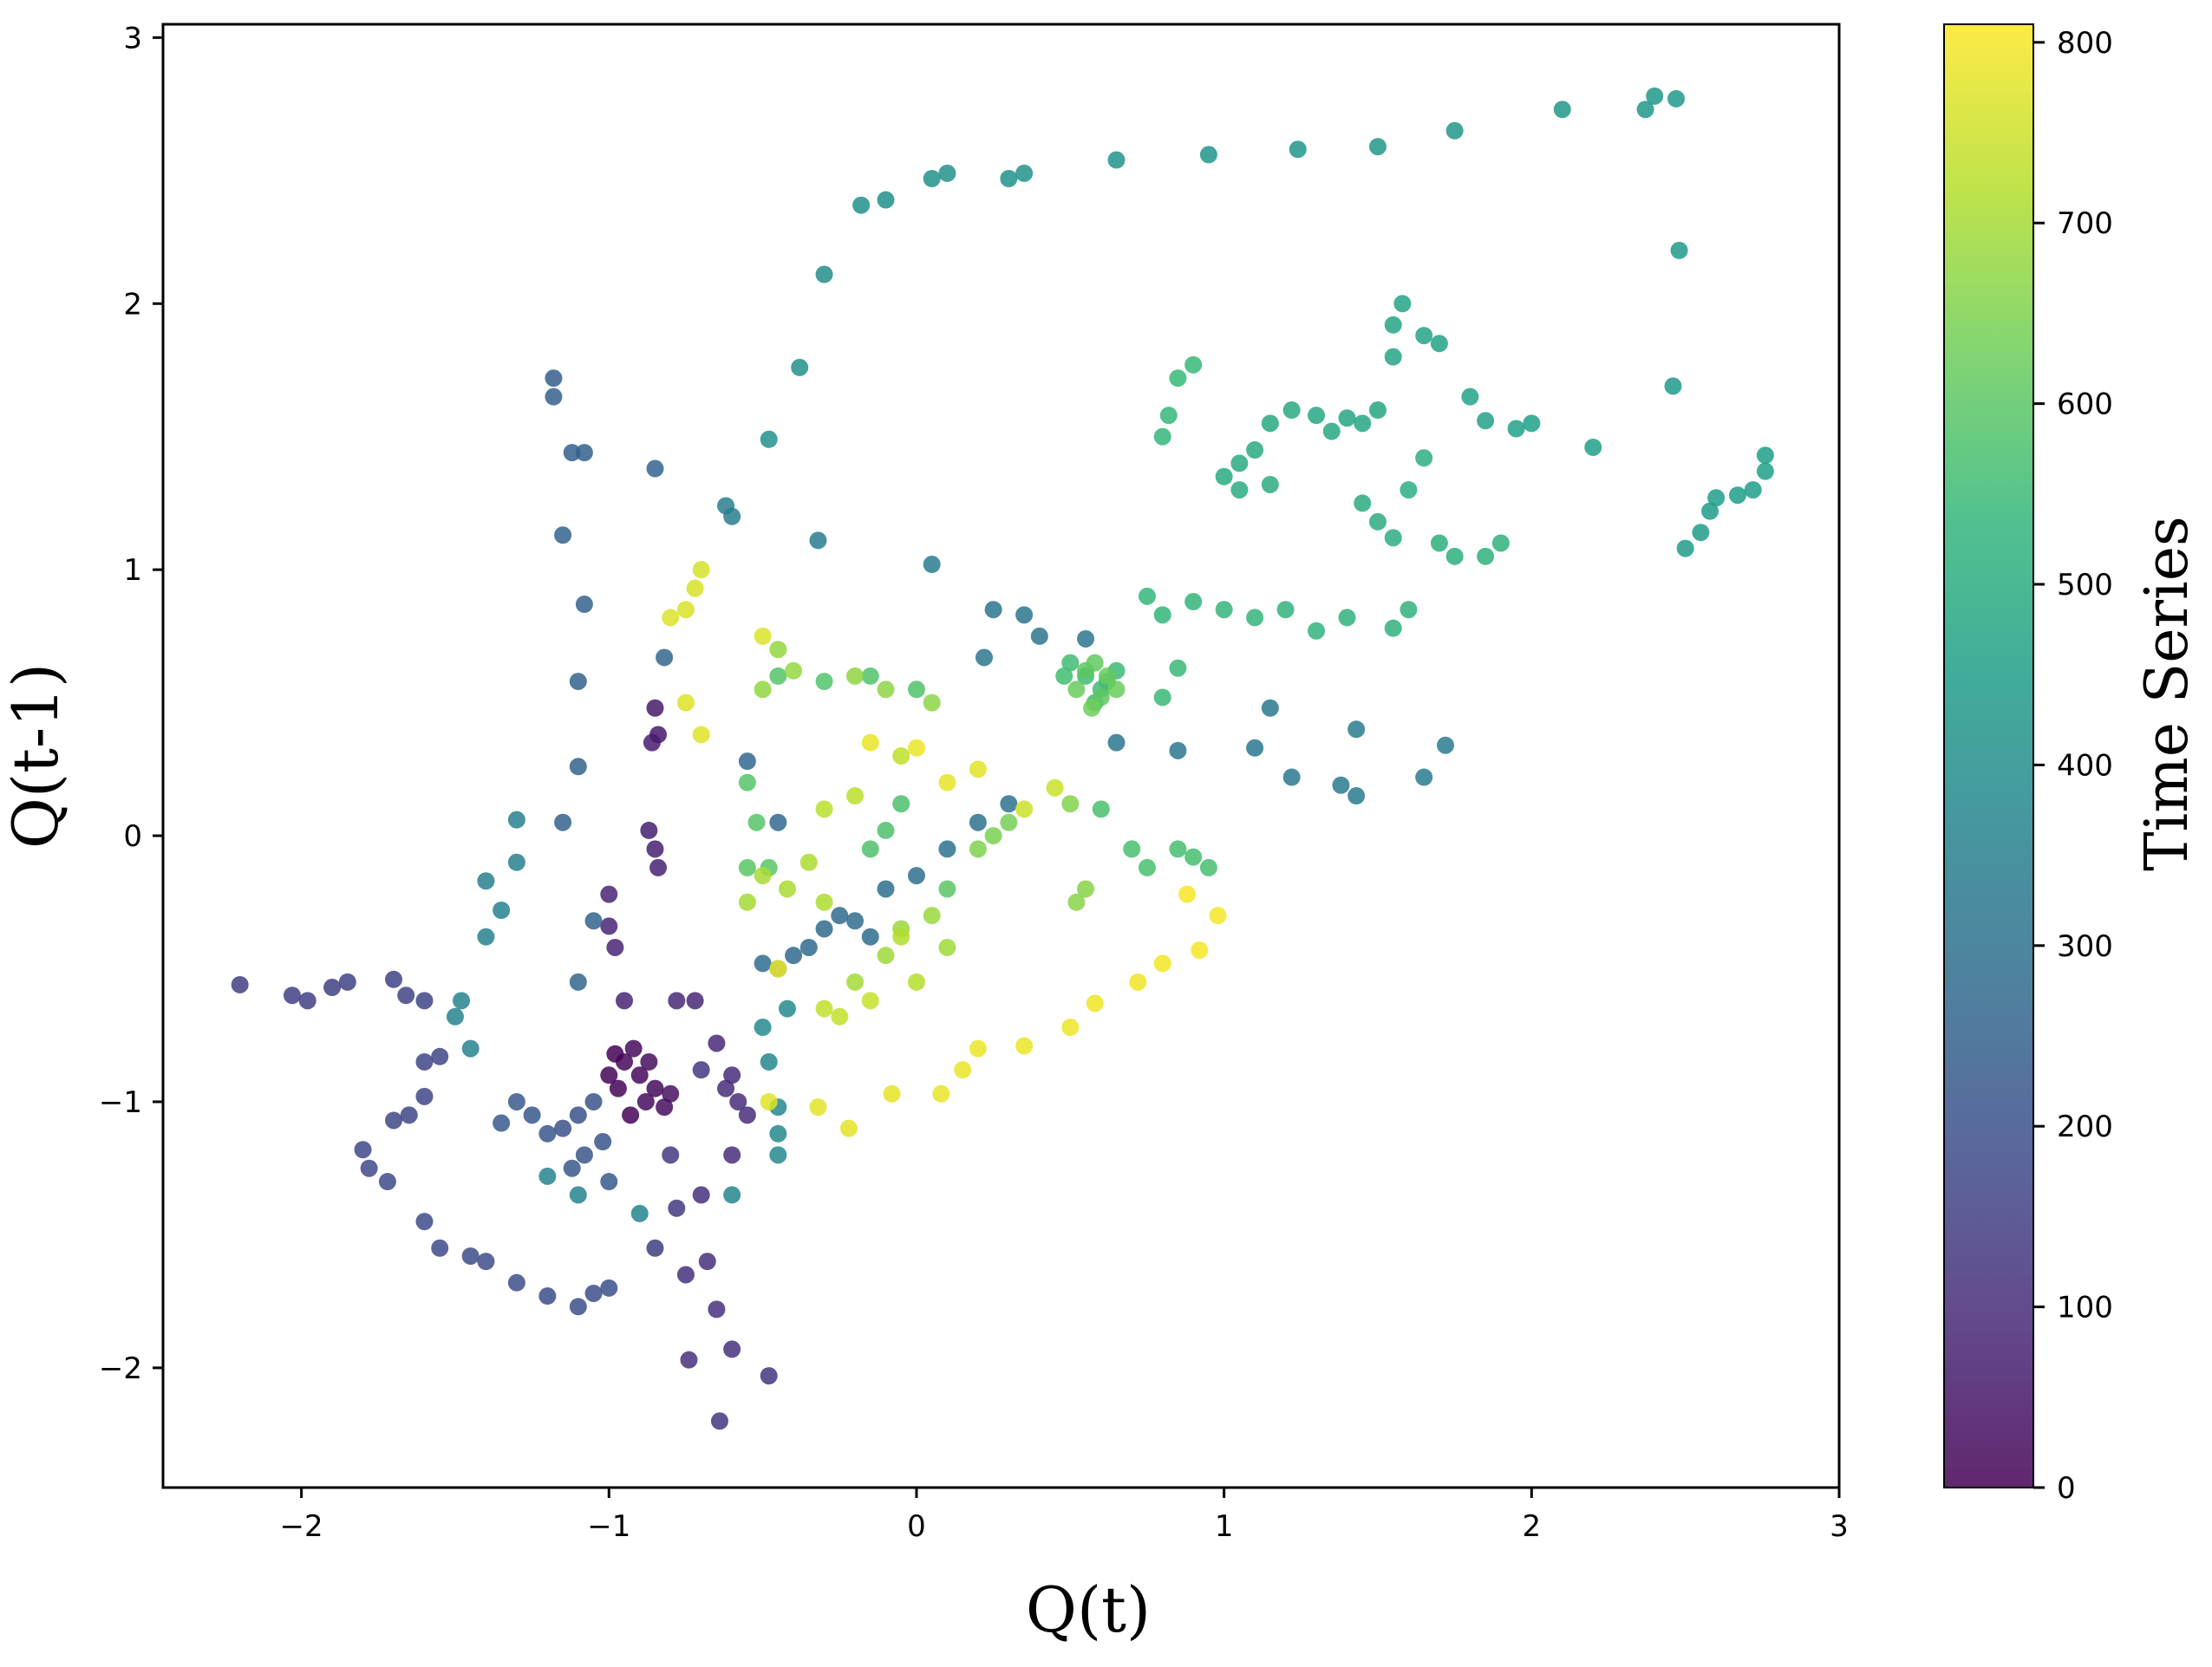  What do you see at coordinates (916, 1526) in the screenshot?
I see `x-tick-label: 0` at bounding box center [916, 1526].